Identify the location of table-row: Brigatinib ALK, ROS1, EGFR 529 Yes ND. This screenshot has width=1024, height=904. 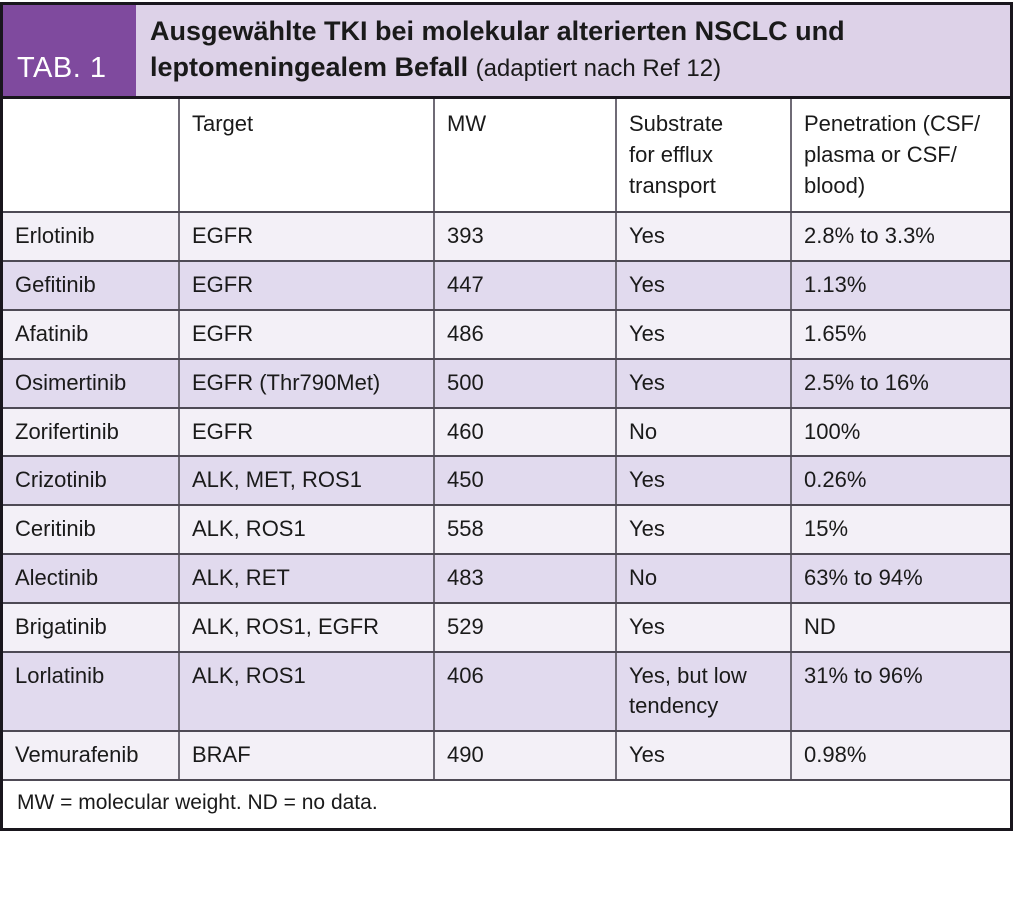
(506, 627).